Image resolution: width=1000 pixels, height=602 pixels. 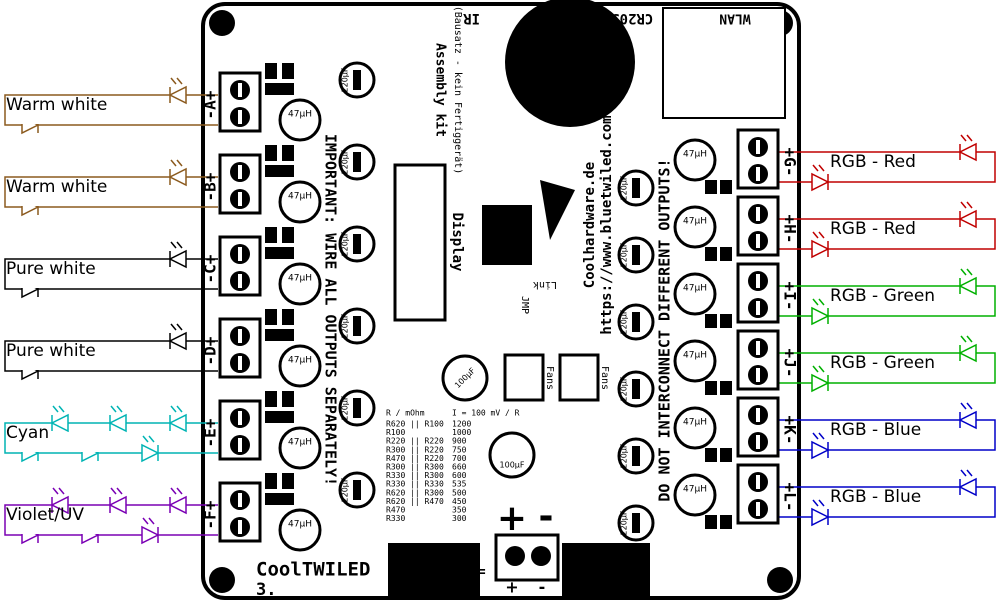 I want to click on logo, so click(x=557, y=210).